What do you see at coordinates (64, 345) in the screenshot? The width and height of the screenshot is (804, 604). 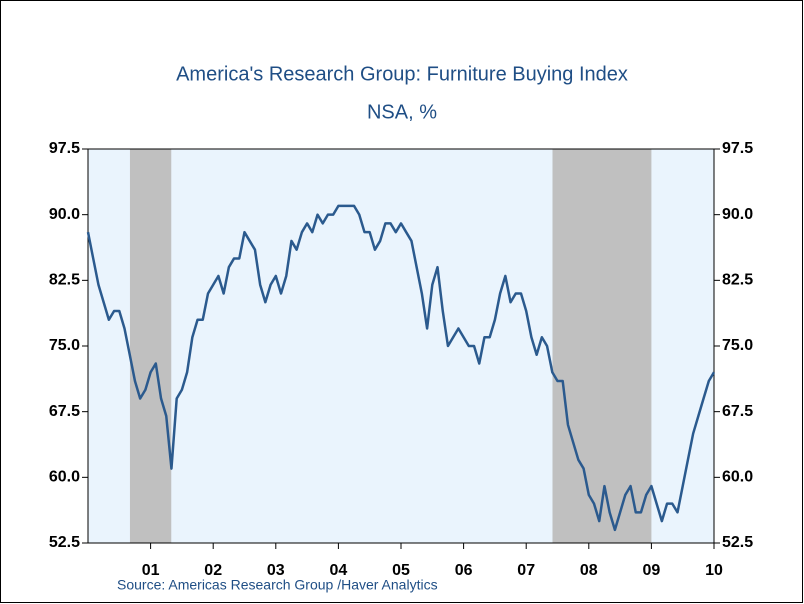 I see `y-tick-label: 75.0` at bounding box center [64, 345].